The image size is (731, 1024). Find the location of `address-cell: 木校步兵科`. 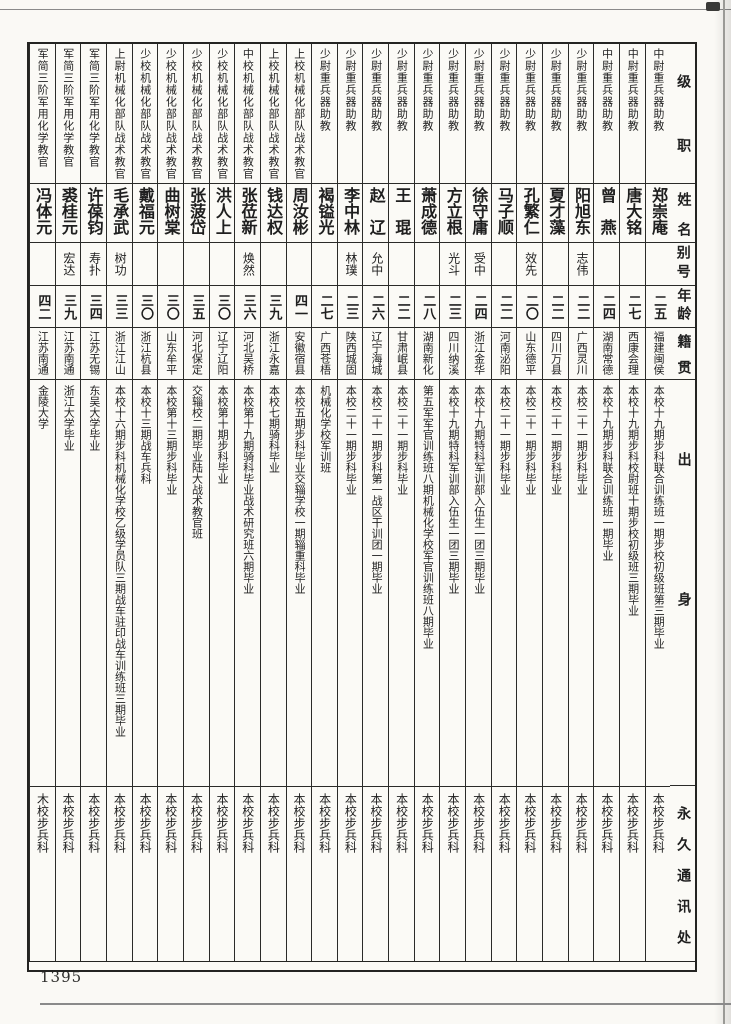

address-cell: 木校步兵科 is located at coordinates (42, 823).